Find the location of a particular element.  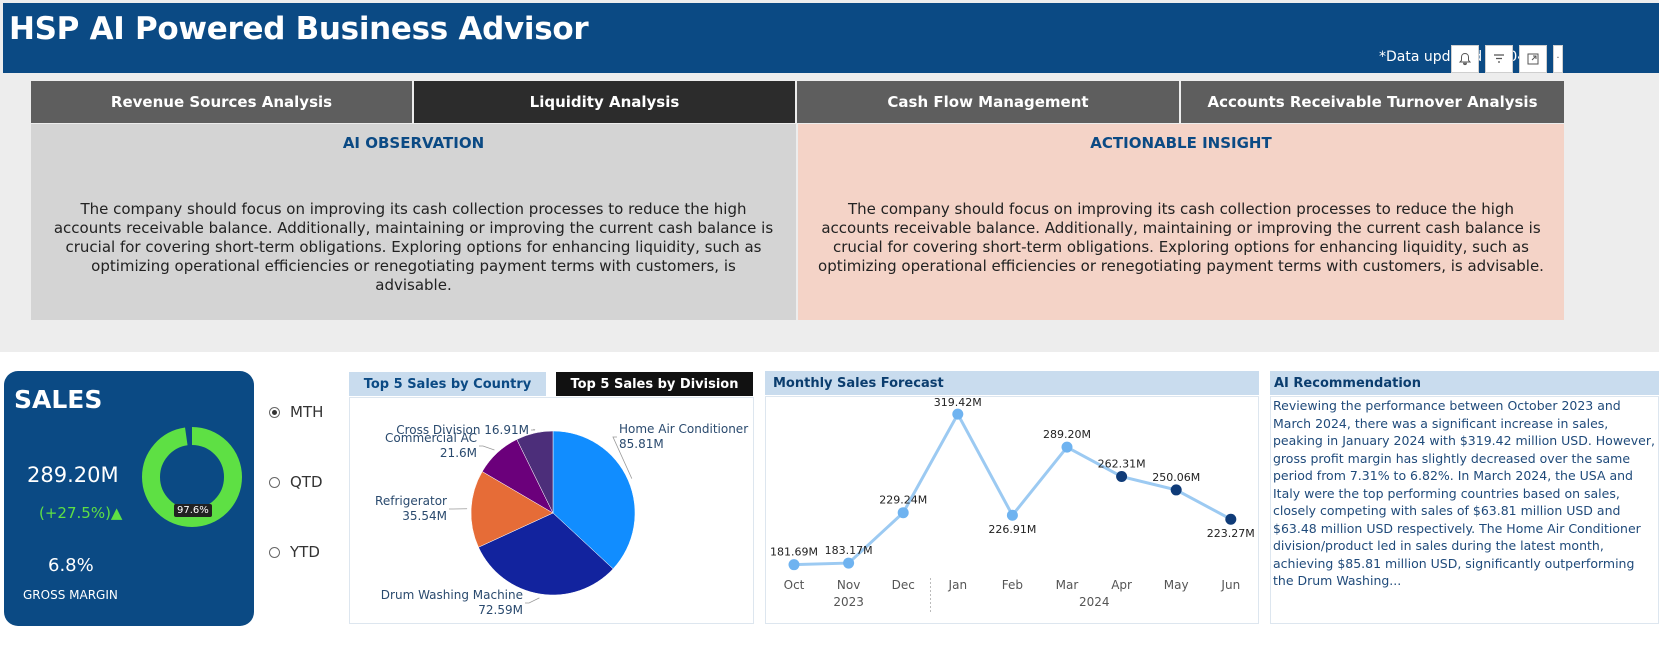

x-tick-label: Jan is located at coordinates (958, 585).